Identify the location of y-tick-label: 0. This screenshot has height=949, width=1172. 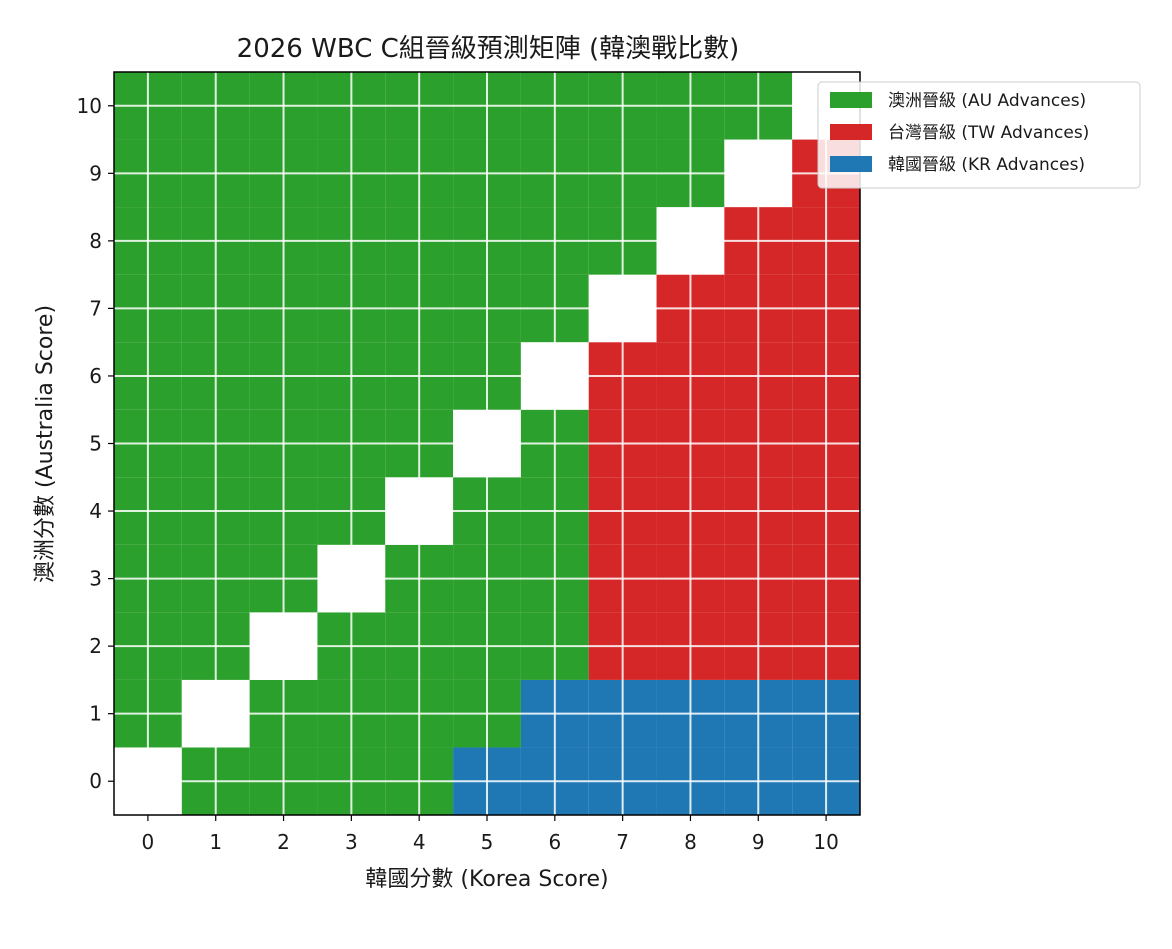
(95, 781).